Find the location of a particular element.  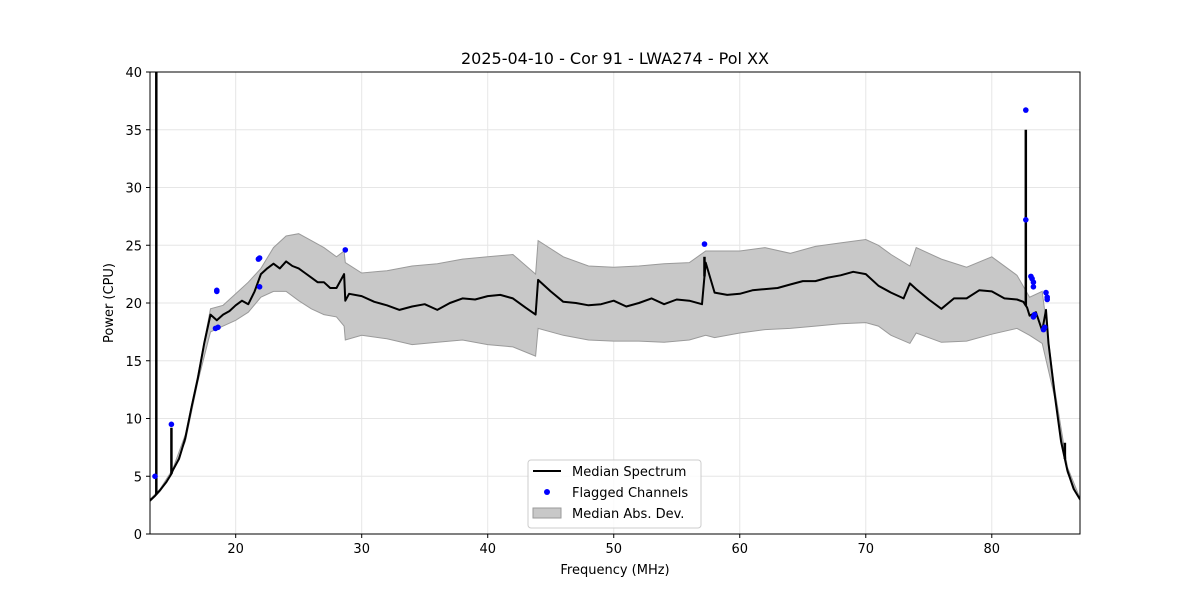

x-tick-label: 70 is located at coordinates (865, 549).